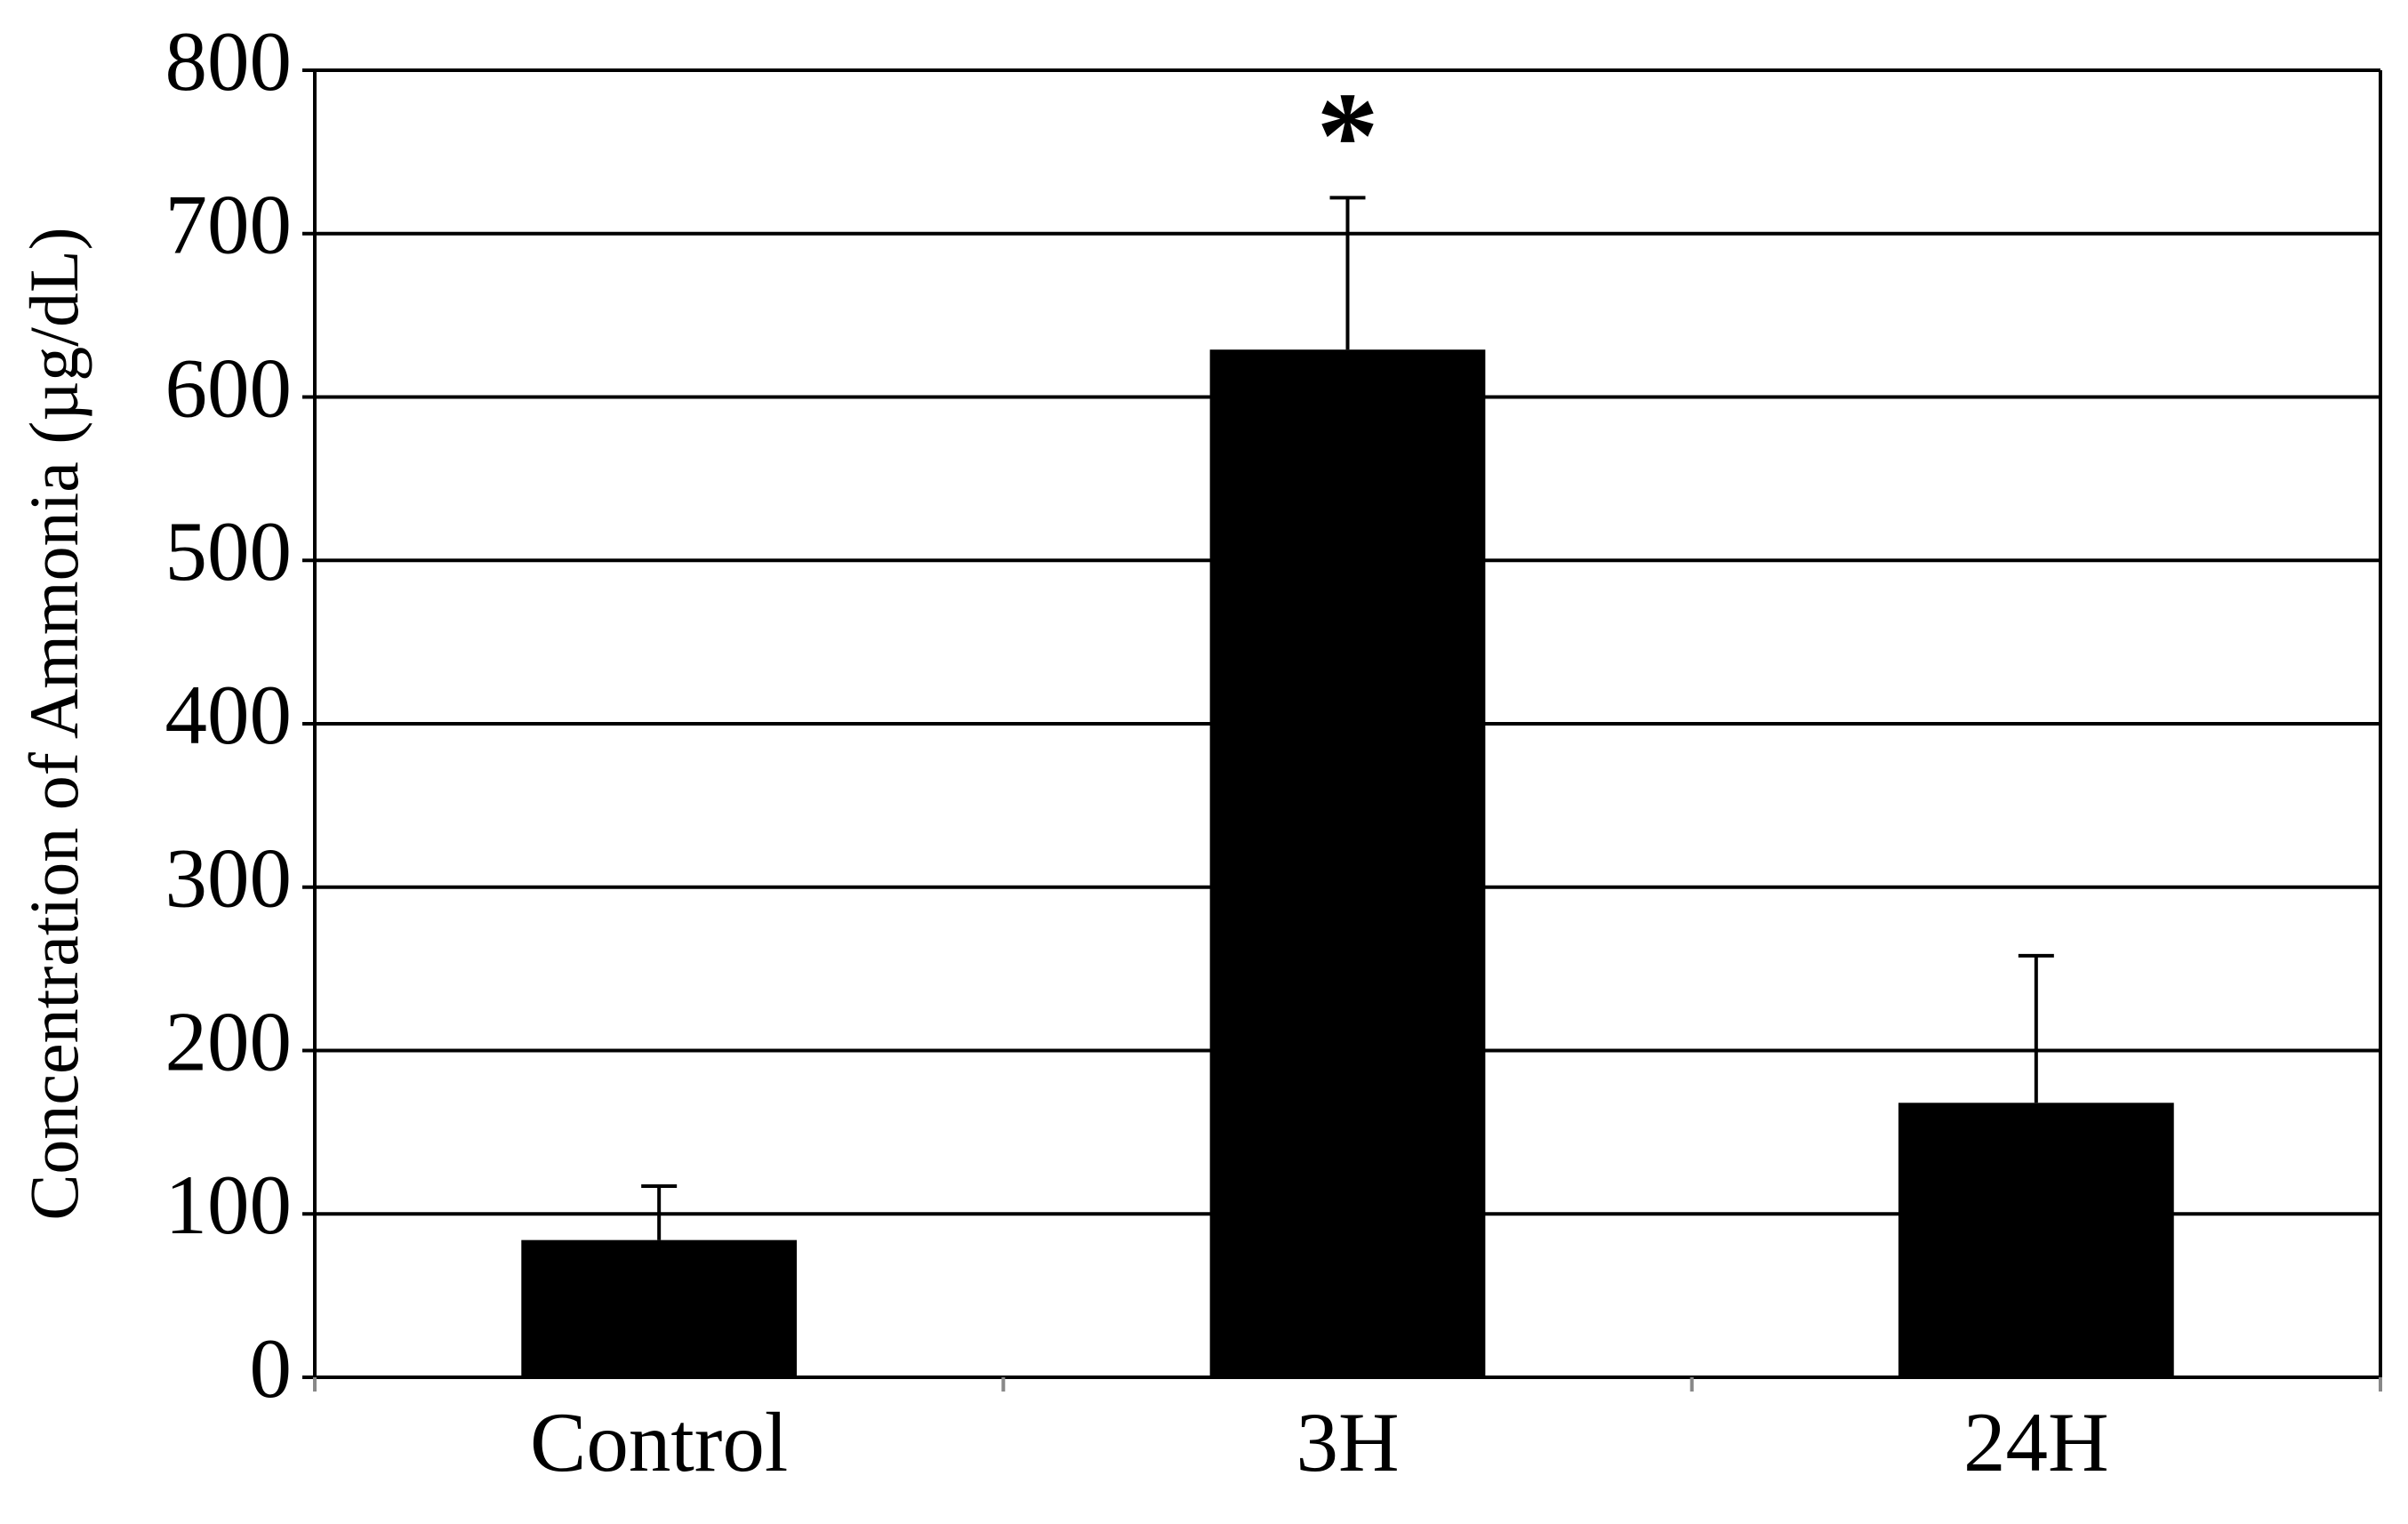 This screenshot has height=1524, width=2408. Describe the element at coordinates (229, 1205) in the screenshot. I see `y-tick-label: 100` at that location.